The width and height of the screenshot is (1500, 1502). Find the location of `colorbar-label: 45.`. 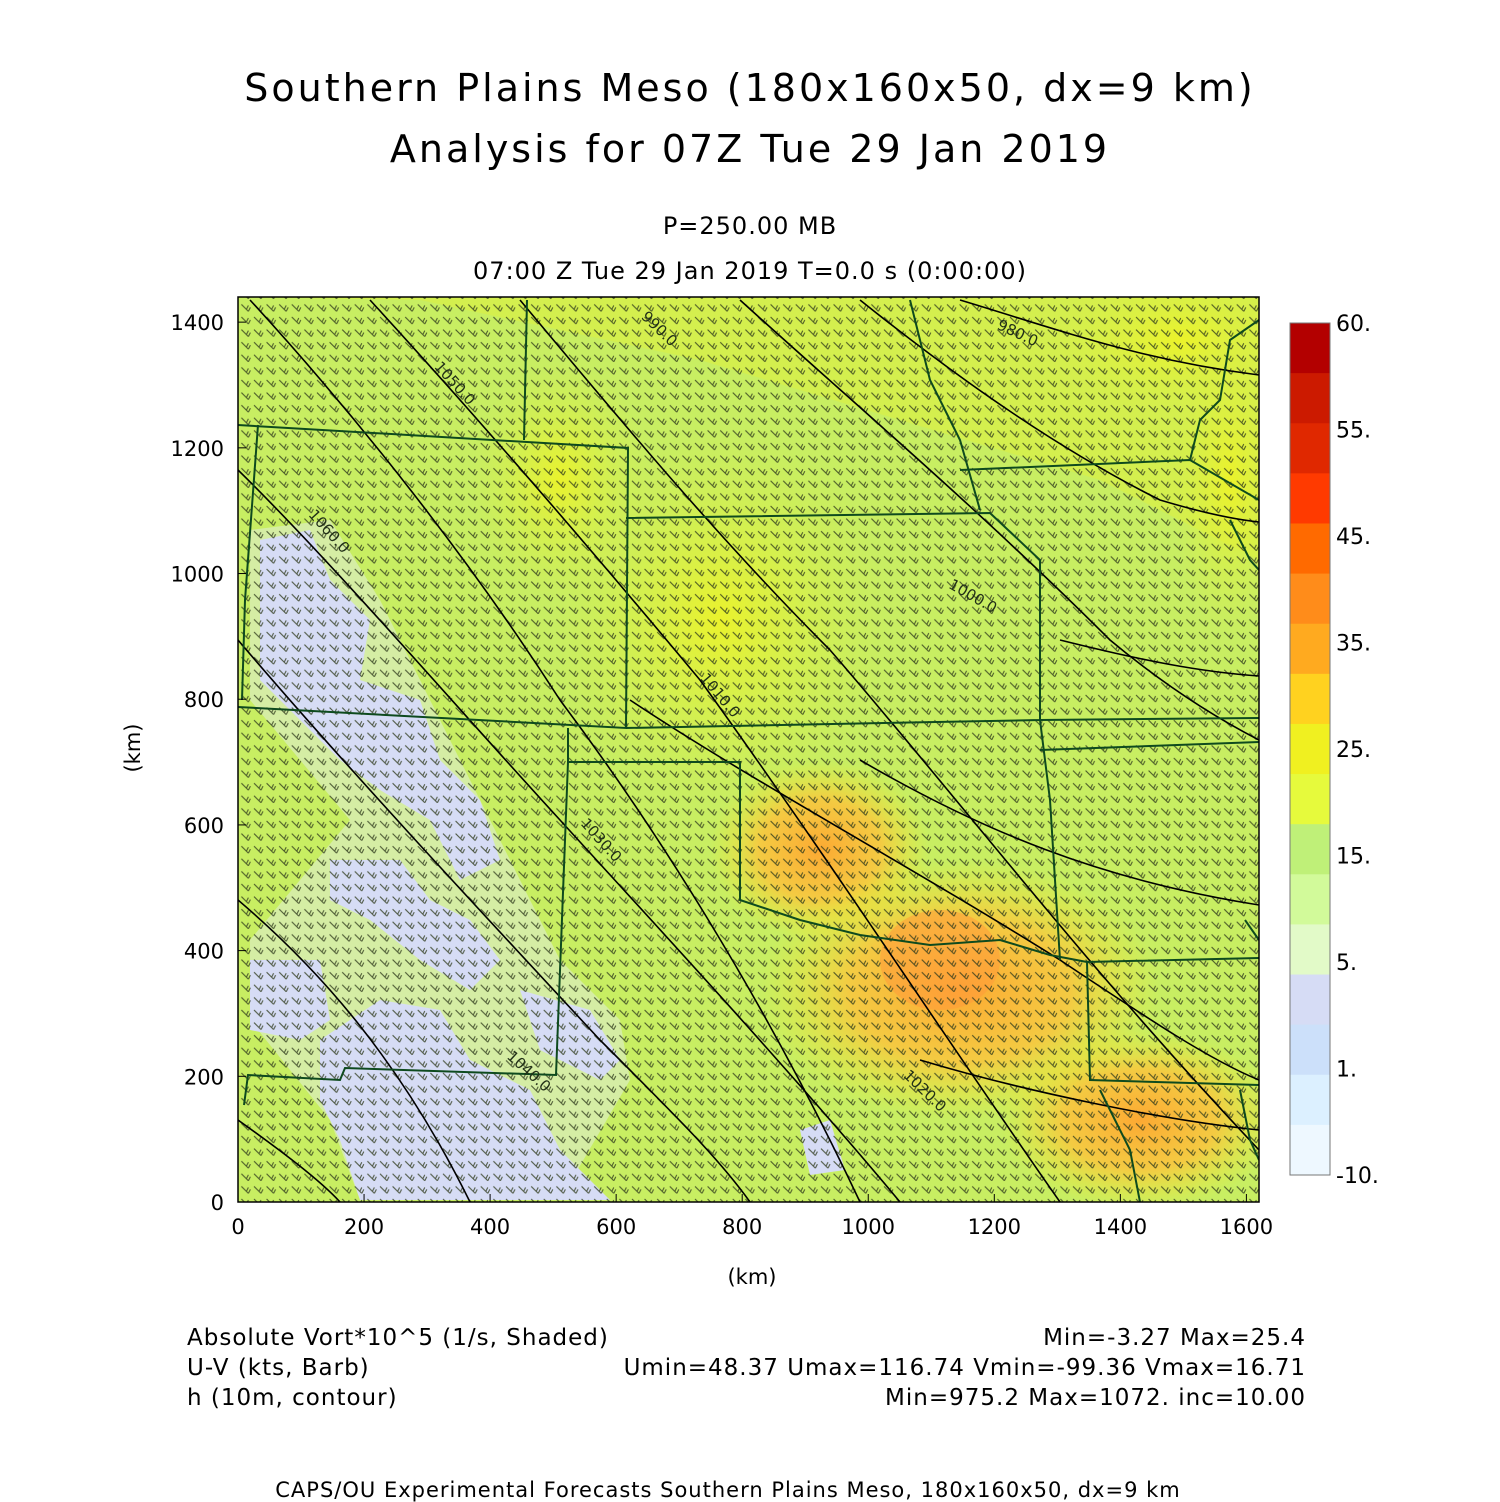

colorbar-label: 45. is located at coordinates (1353, 537).